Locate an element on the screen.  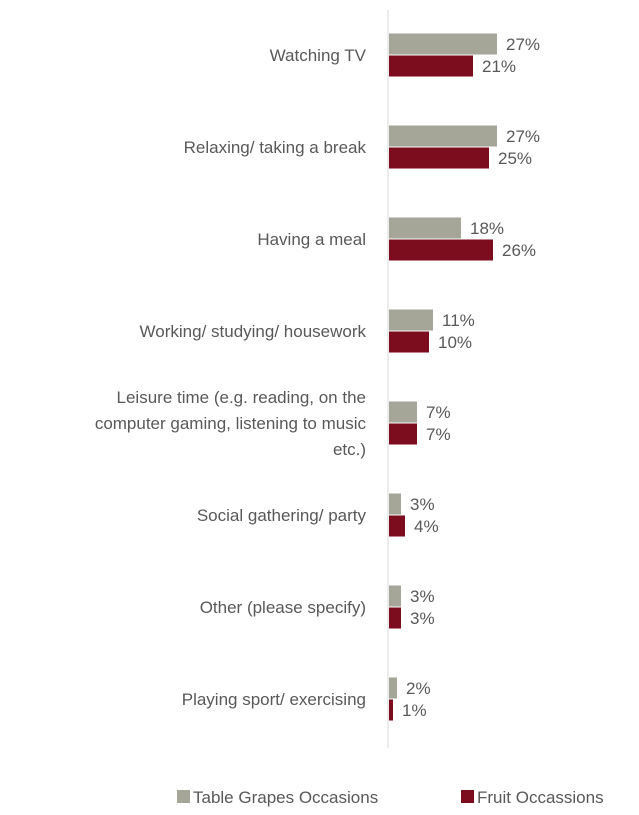
category-label-line: Watching TV is located at coordinates (318, 55).